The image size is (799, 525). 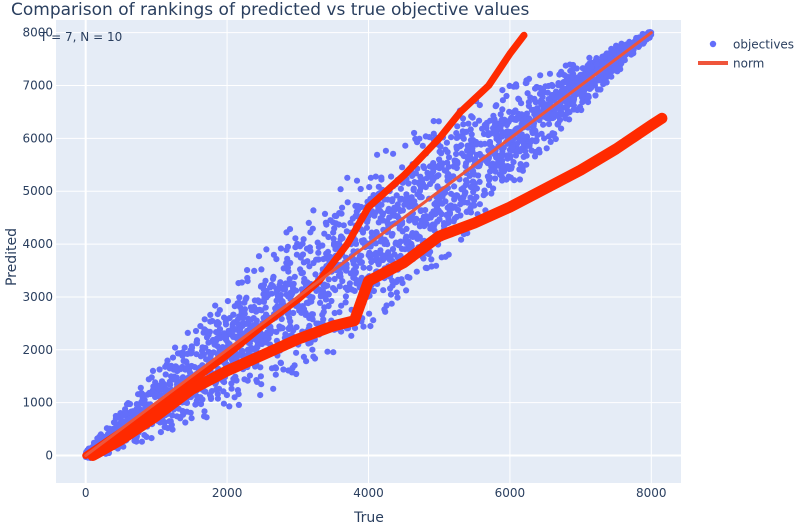 I want to click on legend: objectives norm, so click(x=746, y=54).